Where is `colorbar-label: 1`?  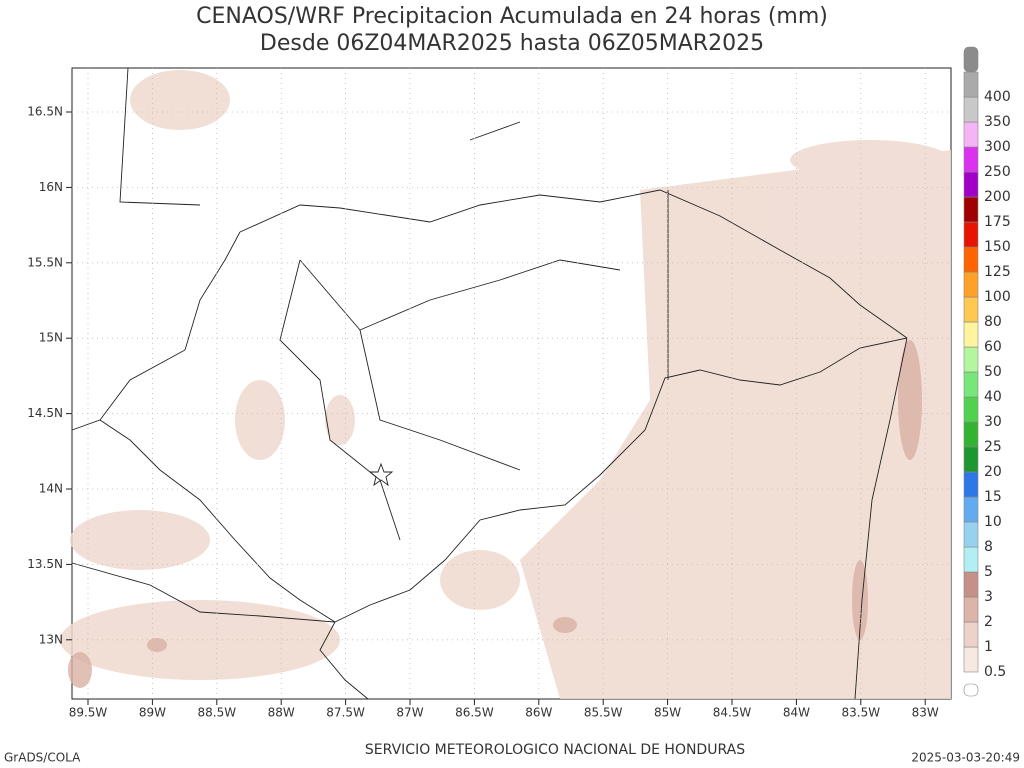 colorbar-label: 1 is located at coordinates (988, 647).